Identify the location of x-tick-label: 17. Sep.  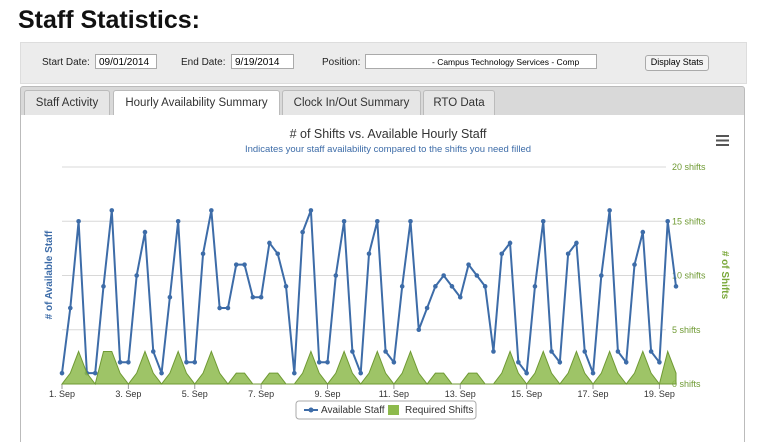
(593, 394).